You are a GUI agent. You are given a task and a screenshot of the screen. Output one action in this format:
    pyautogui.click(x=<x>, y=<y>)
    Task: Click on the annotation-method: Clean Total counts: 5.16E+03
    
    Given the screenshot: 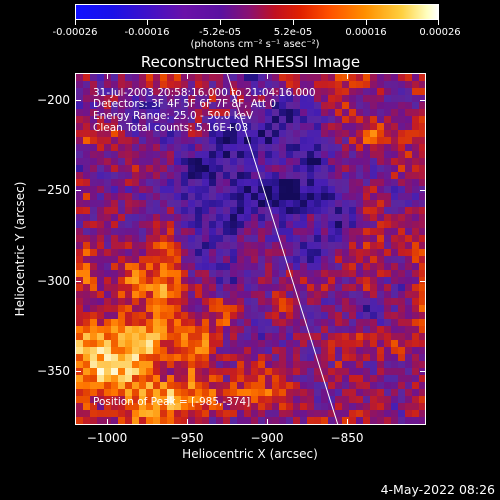 What is the action you would take?
    pyautogui.click(x=171, y=128)
    